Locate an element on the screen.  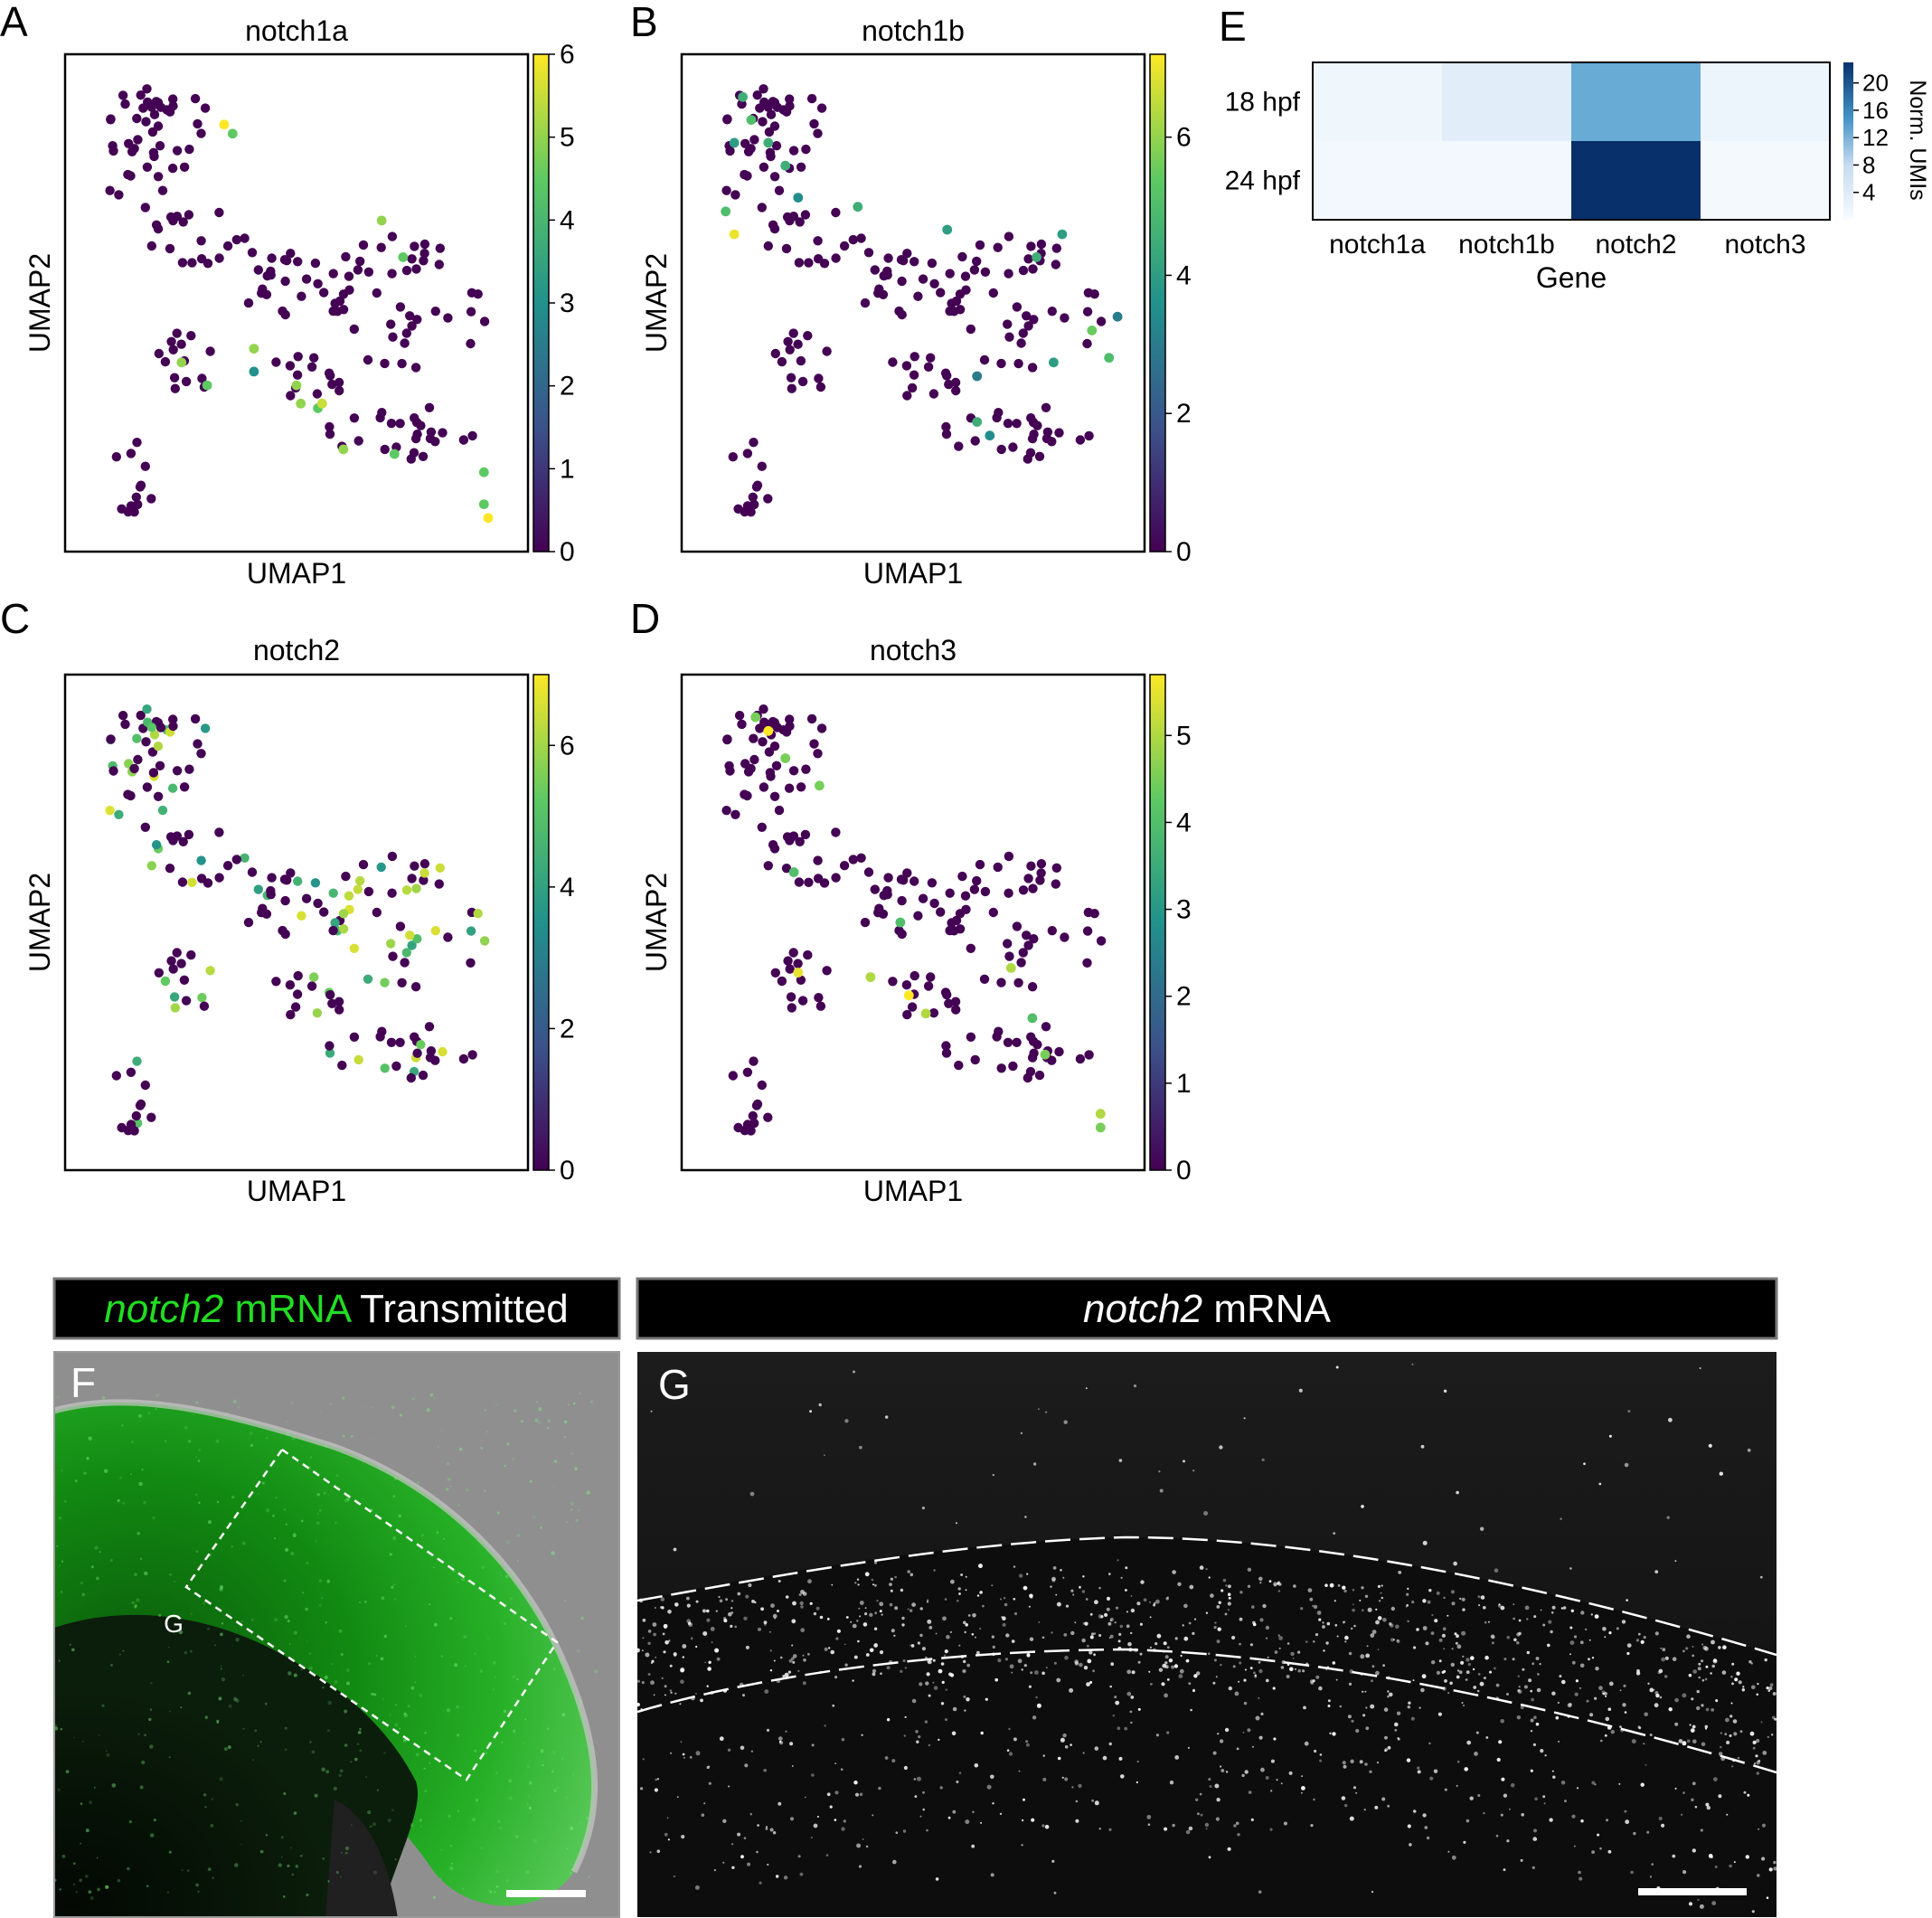
header-text-part: notch2 is located at coordinates (163, 1309).